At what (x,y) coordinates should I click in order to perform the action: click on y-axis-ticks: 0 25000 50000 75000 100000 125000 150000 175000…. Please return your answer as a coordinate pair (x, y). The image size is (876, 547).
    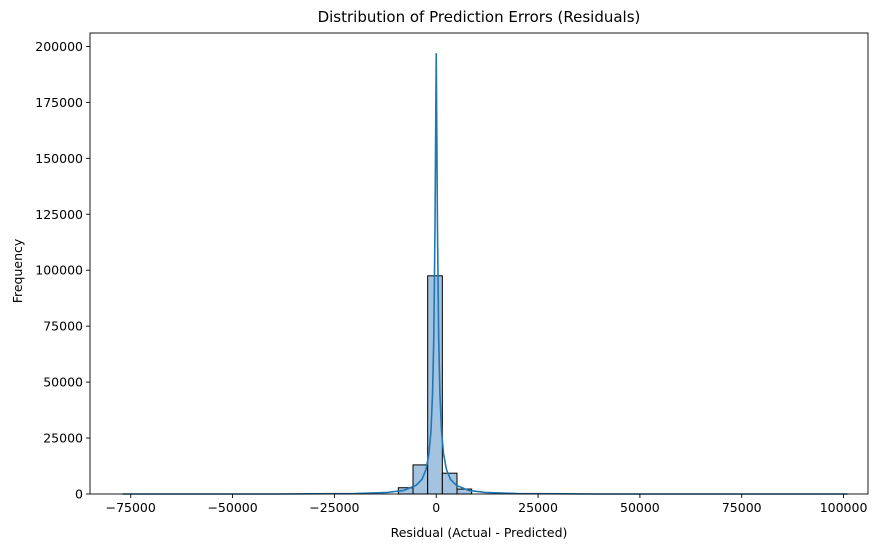
    Looking at the image, I should click on (62, 270).